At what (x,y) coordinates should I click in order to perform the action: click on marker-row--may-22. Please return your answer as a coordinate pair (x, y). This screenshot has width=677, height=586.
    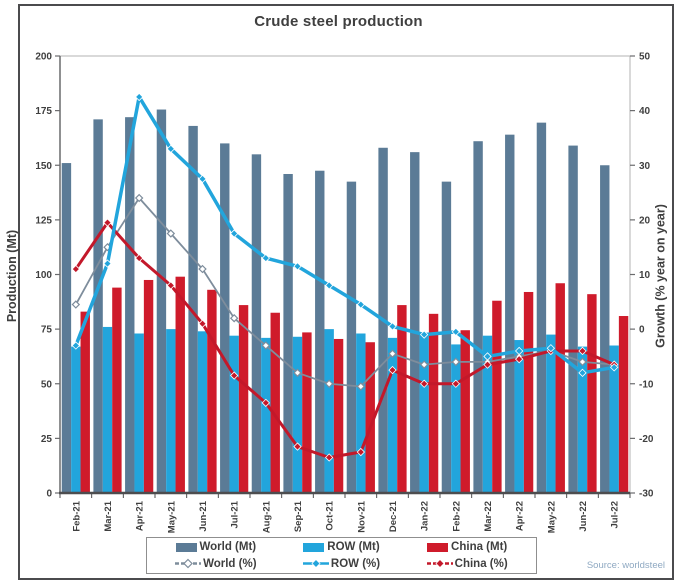
    Looking at the image, I should click on (550, 348).